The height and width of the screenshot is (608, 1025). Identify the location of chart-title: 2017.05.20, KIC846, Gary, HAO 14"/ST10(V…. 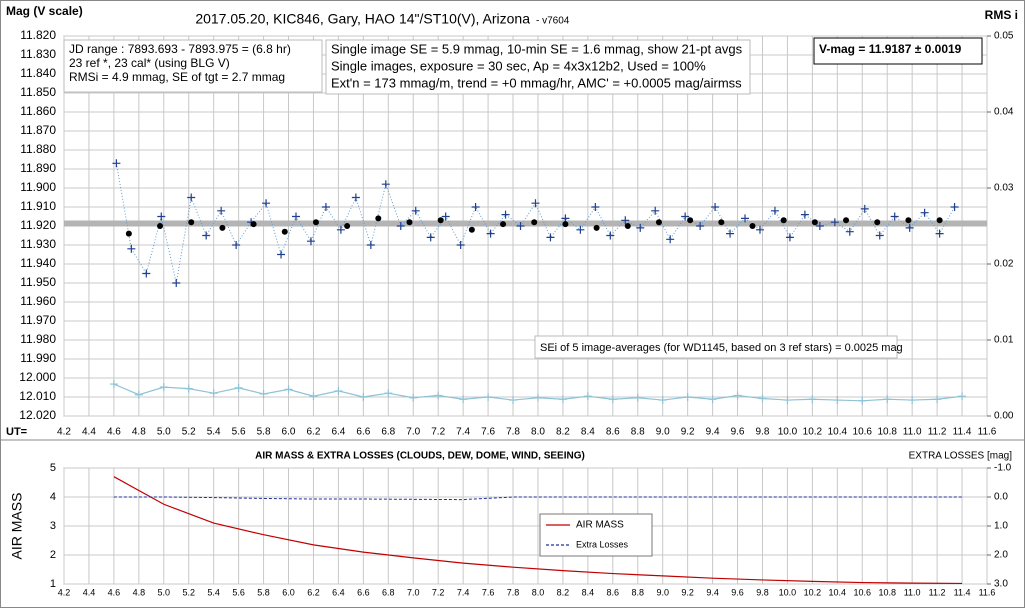
(362, 19).